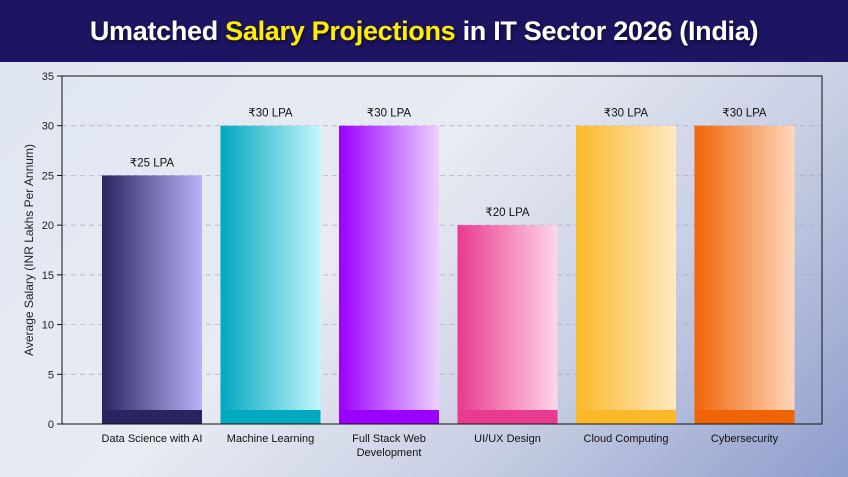  I want to click on y-tick-label: 15, so click(48, 276).